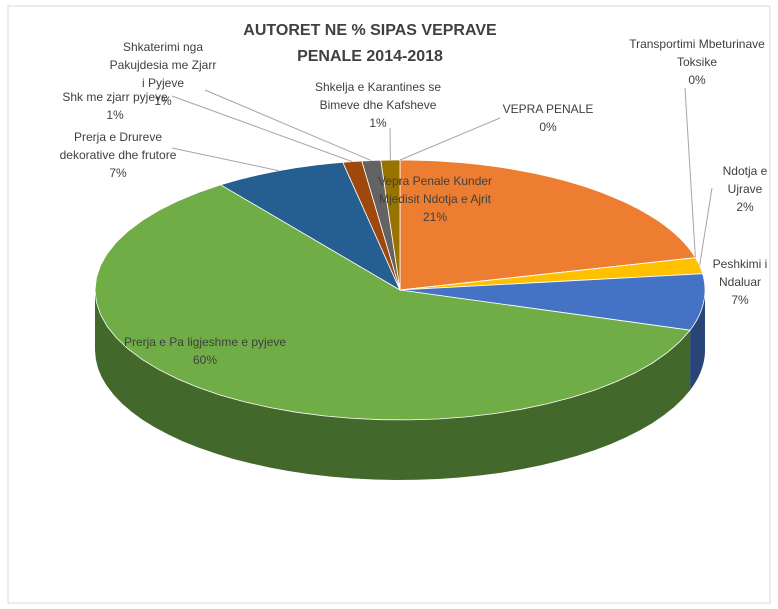  Describe the element at coordinates (745, 180) in the screenshot. I see `data-label-name: Ndotja e Ujrave` at that location.